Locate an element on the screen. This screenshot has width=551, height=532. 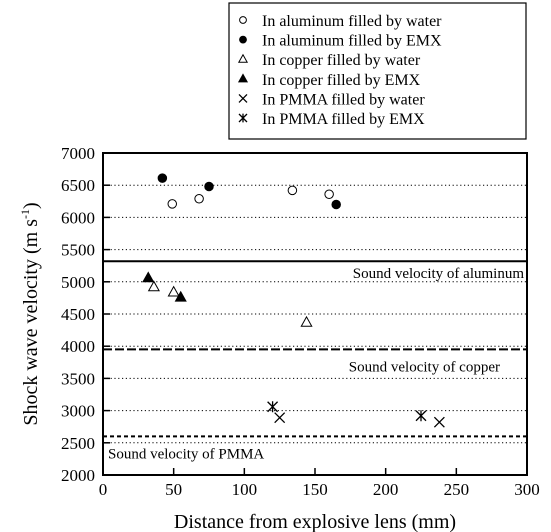
legend-item: In PMMA filled by EMX is located at coordinates (331, 119).